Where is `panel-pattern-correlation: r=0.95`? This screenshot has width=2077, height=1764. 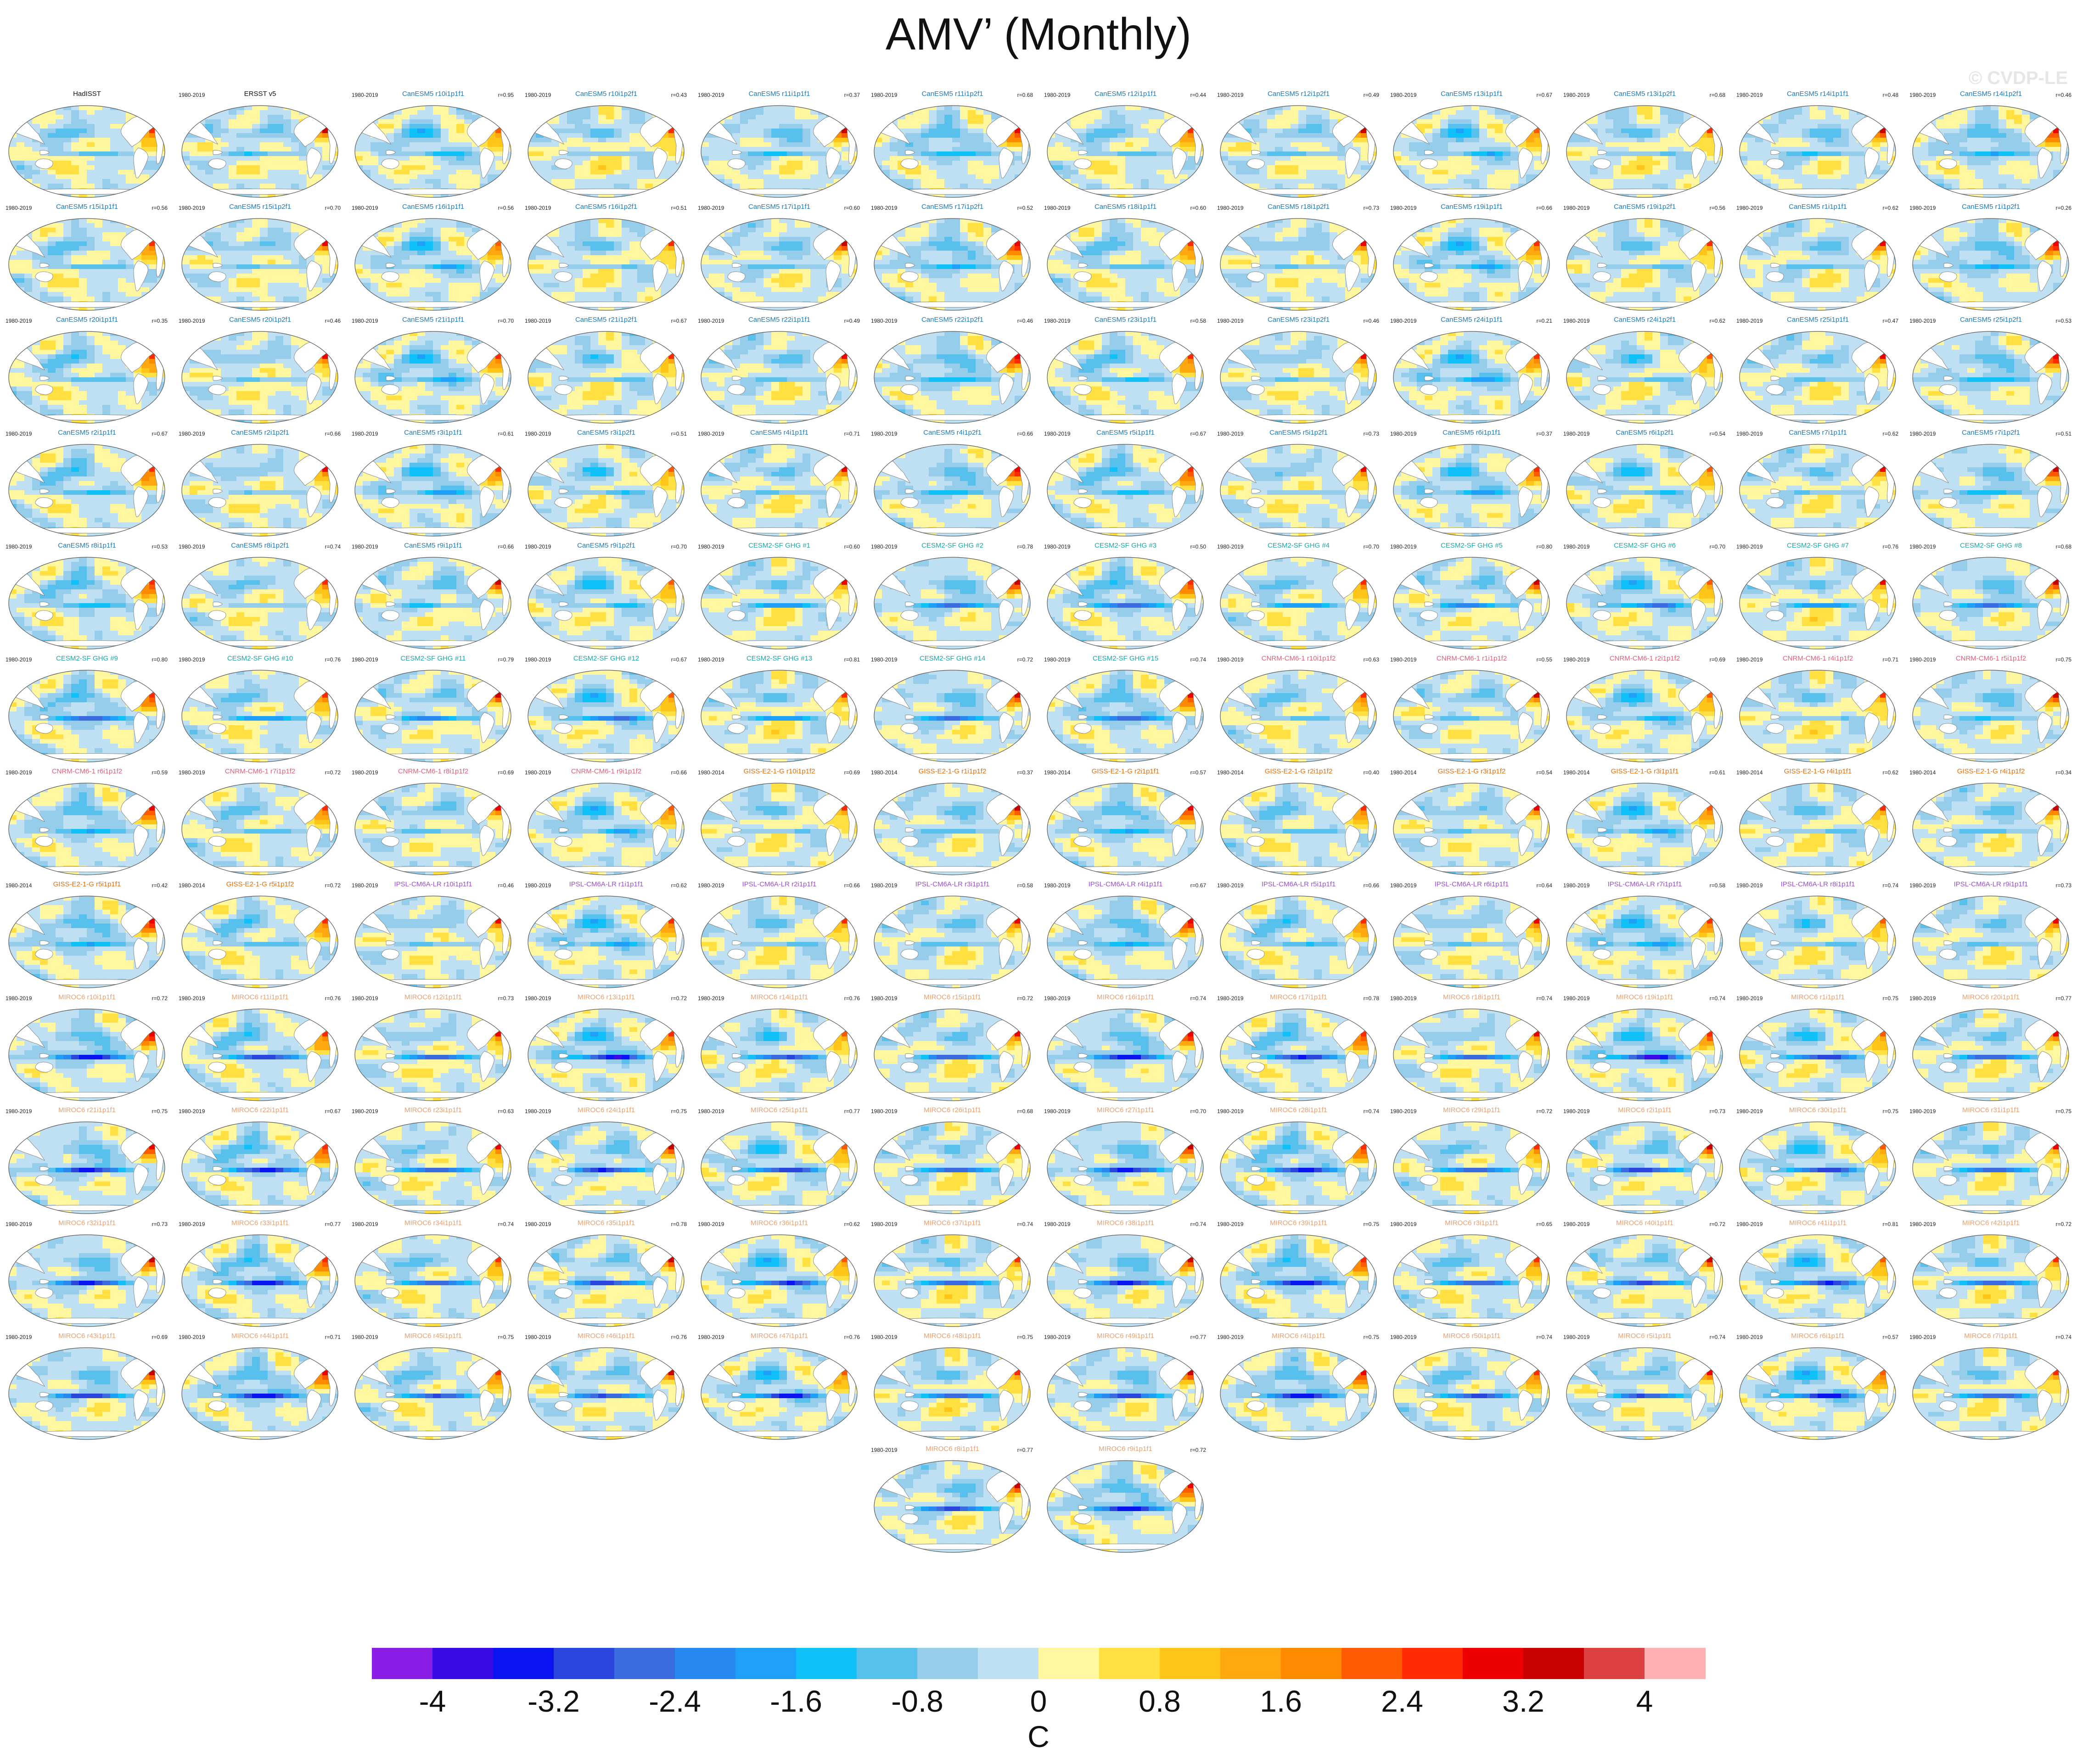
panel-pattern-correlation: r=0.95 is located at coordinates (506, 95).